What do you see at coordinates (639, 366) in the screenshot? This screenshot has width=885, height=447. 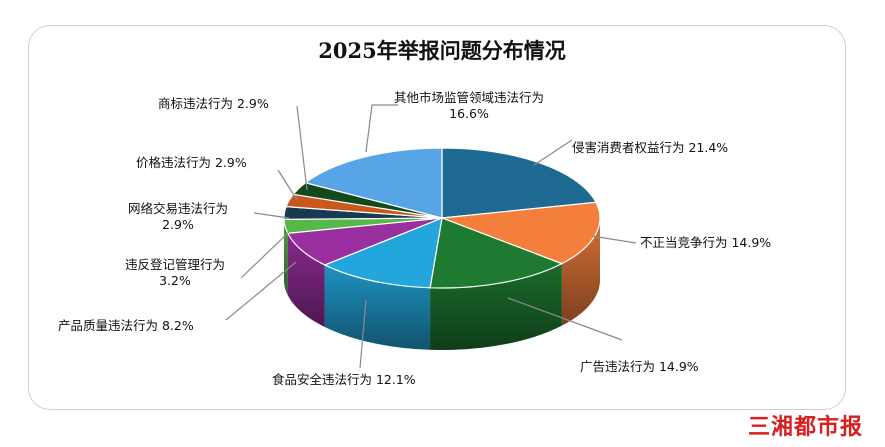 I see `slice-label-2: 广告违法行为 14.9%` at bounding box center [639, 366].